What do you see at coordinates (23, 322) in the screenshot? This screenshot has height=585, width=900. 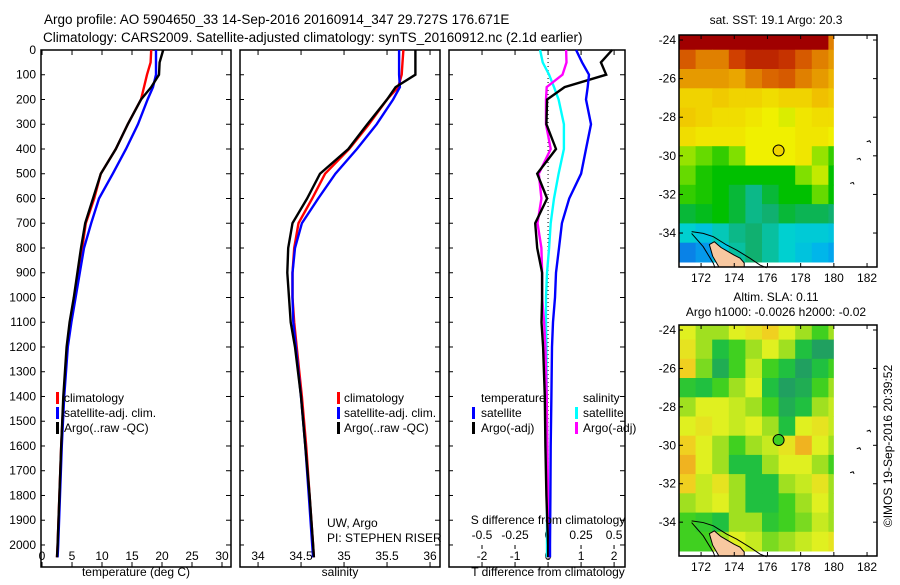 I see `depth-tick-label: 1100` at bounding box center [23, 322].